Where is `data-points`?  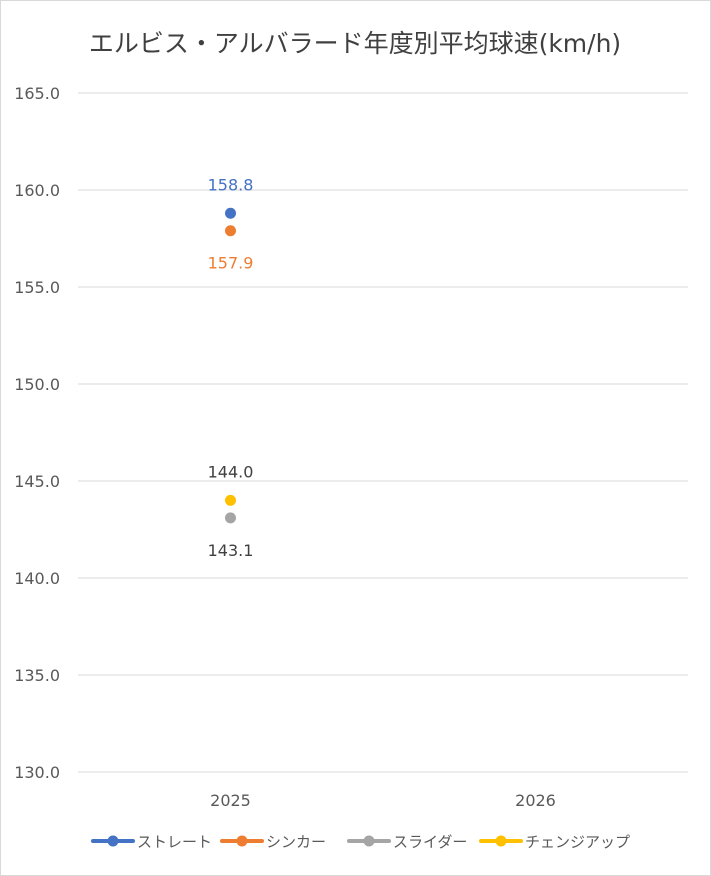 data-points is located at coordinates (230, 365).